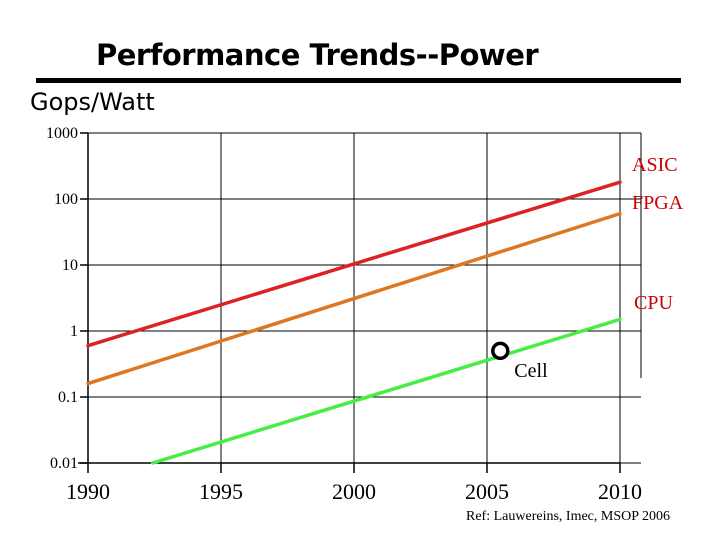 The height and width of the screenshot is (540, 720). What do you see at coordinates (354, 491) in the screenshot?
I see `x-tick-label: 2000` at bounding box center [354, 491].